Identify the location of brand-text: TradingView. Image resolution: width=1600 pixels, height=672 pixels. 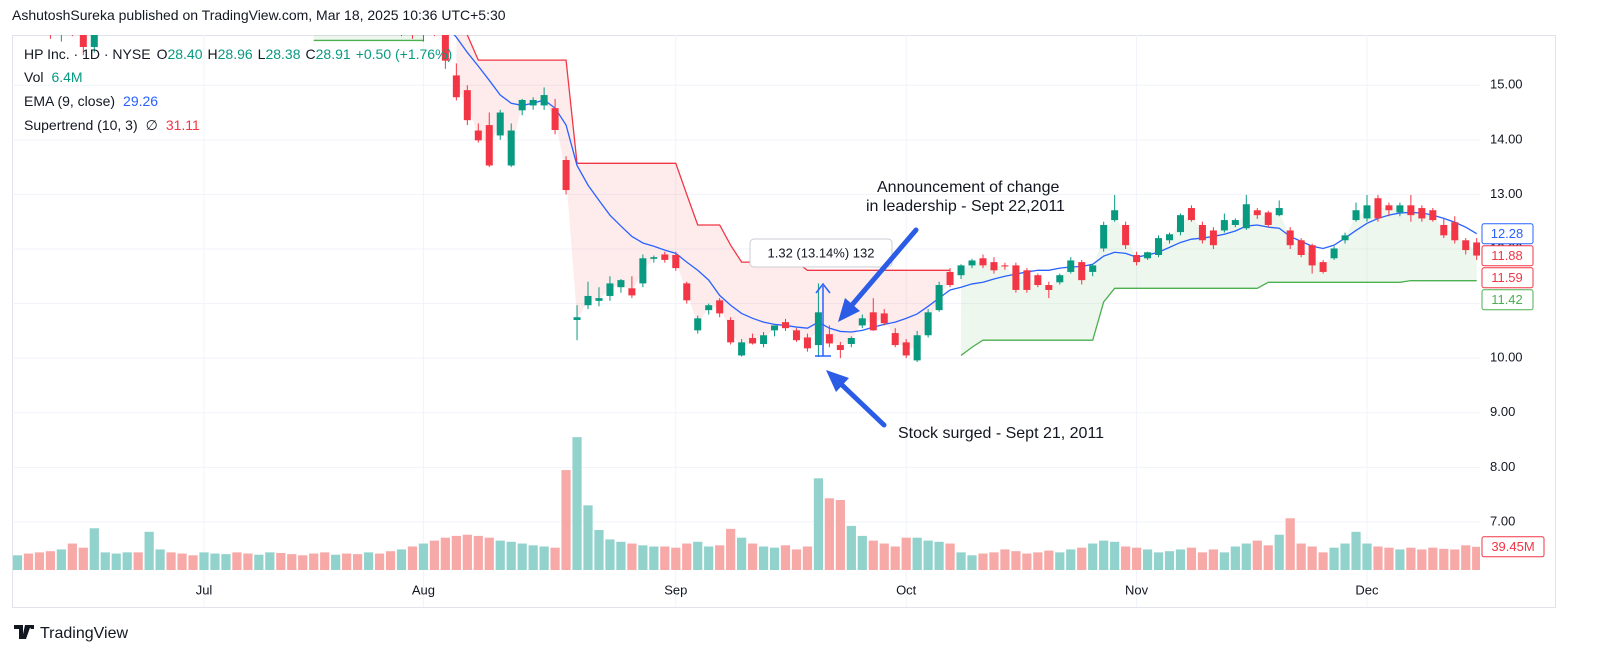
(84, 633).